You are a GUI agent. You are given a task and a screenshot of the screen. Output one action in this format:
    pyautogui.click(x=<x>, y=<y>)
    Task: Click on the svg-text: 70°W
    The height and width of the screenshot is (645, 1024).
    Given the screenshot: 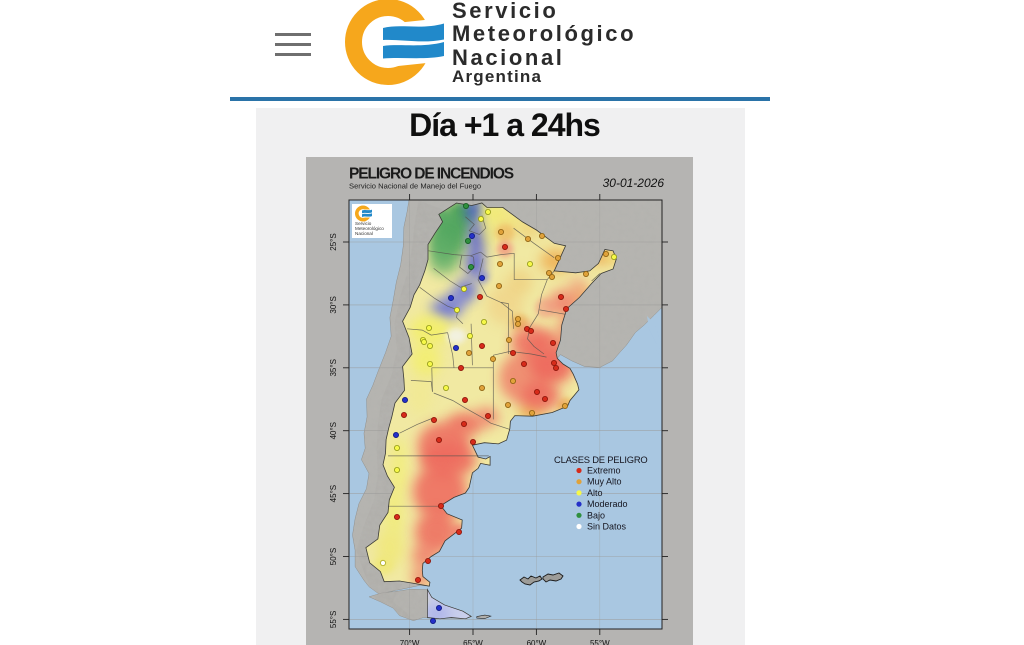 What is the action you would take?
    pyautogui.click(x=410, y=642)
    